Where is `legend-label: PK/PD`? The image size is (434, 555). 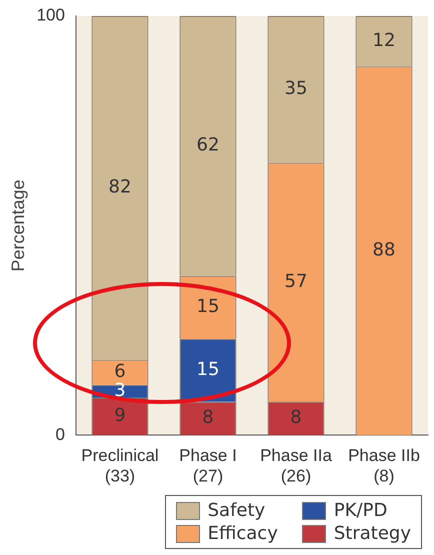 legend-label: PK/PD is located at coordinates (361, 510).